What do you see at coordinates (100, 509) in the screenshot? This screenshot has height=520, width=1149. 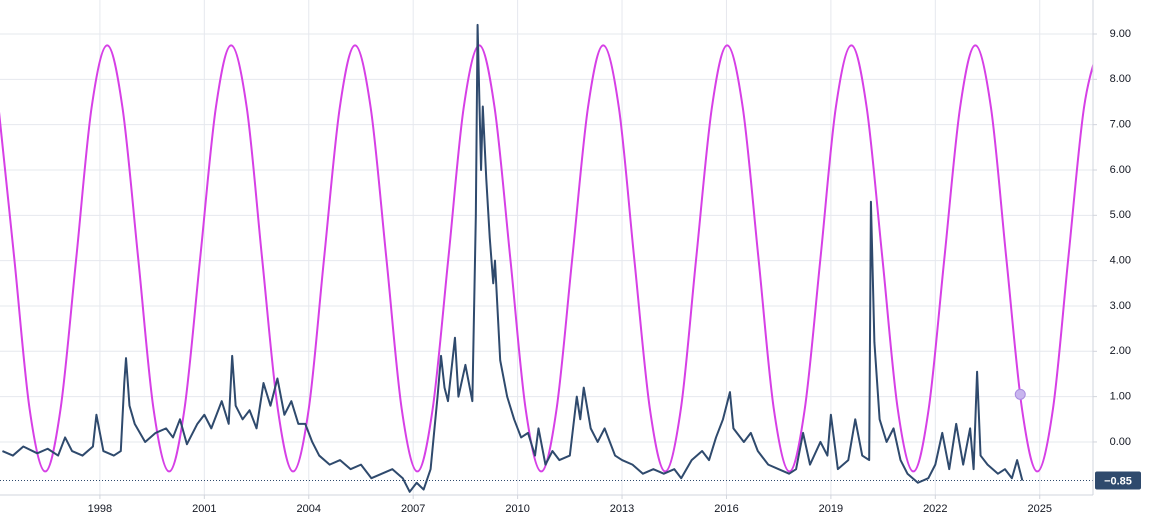 I see `x-tick-label: 1998` at bounding box center [100, 509].